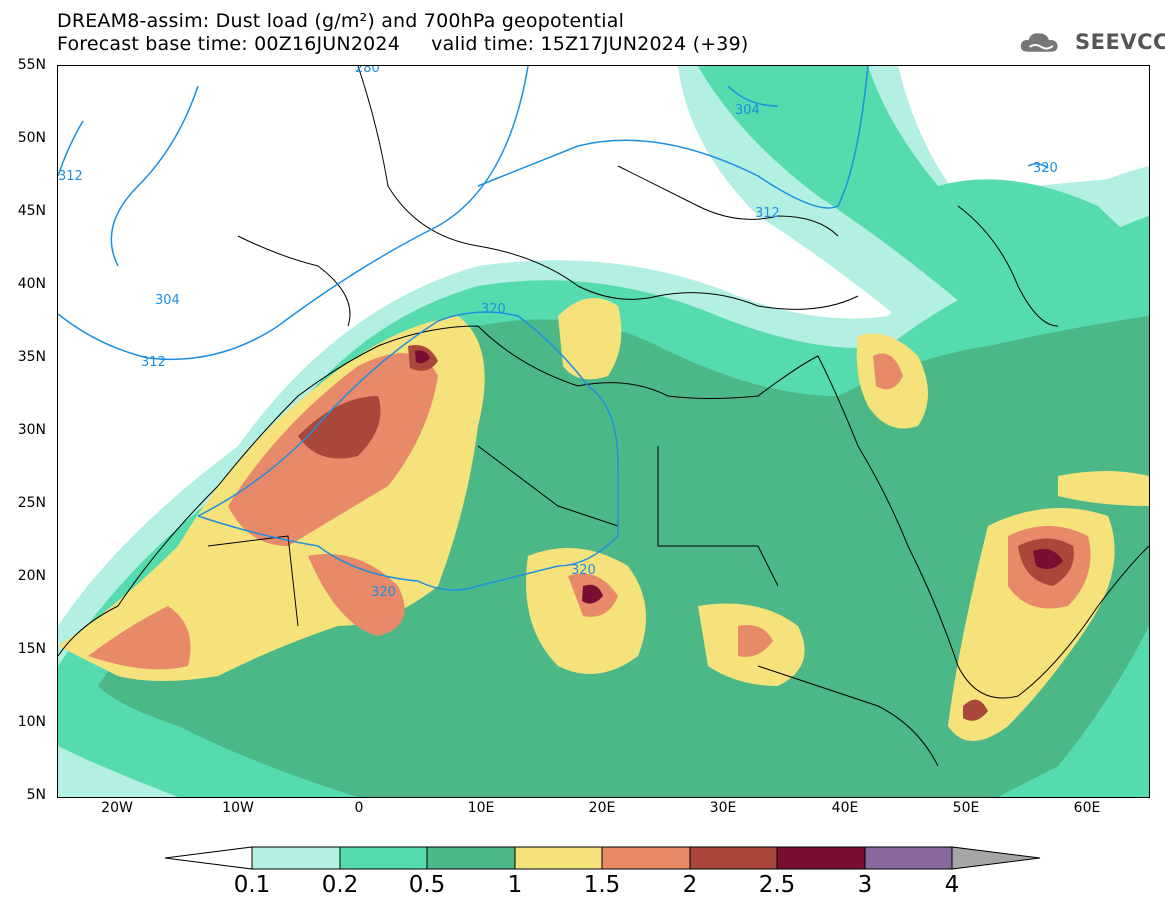  What do you see at coordinates (755, 641) in the screenshot?
I see `dust-level-1.5-sudan` at bounding box center [755, 641].